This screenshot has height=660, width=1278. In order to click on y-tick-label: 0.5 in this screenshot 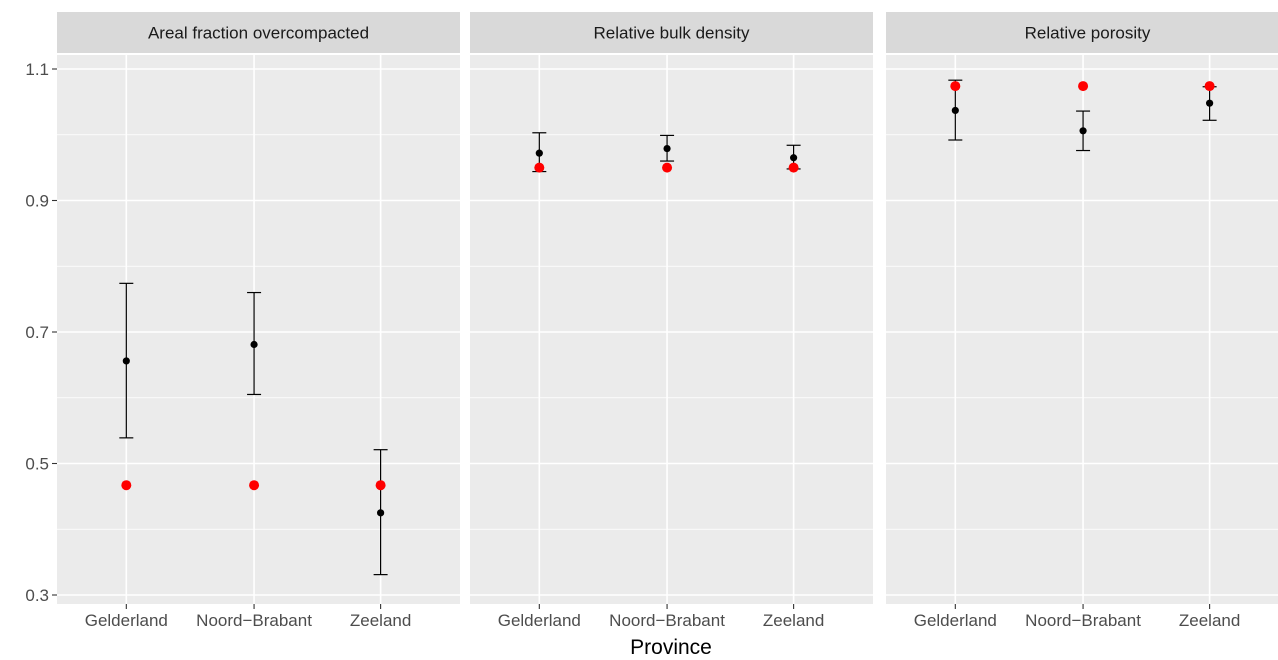, I will do `click(37, 464)`.